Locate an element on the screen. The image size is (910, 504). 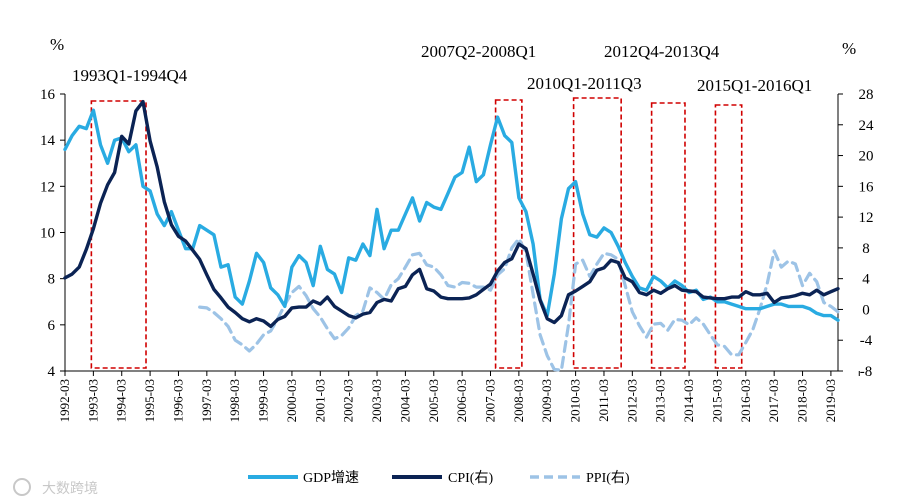
x-tick-label: 2003-03 is located at coordinates (376, 400).